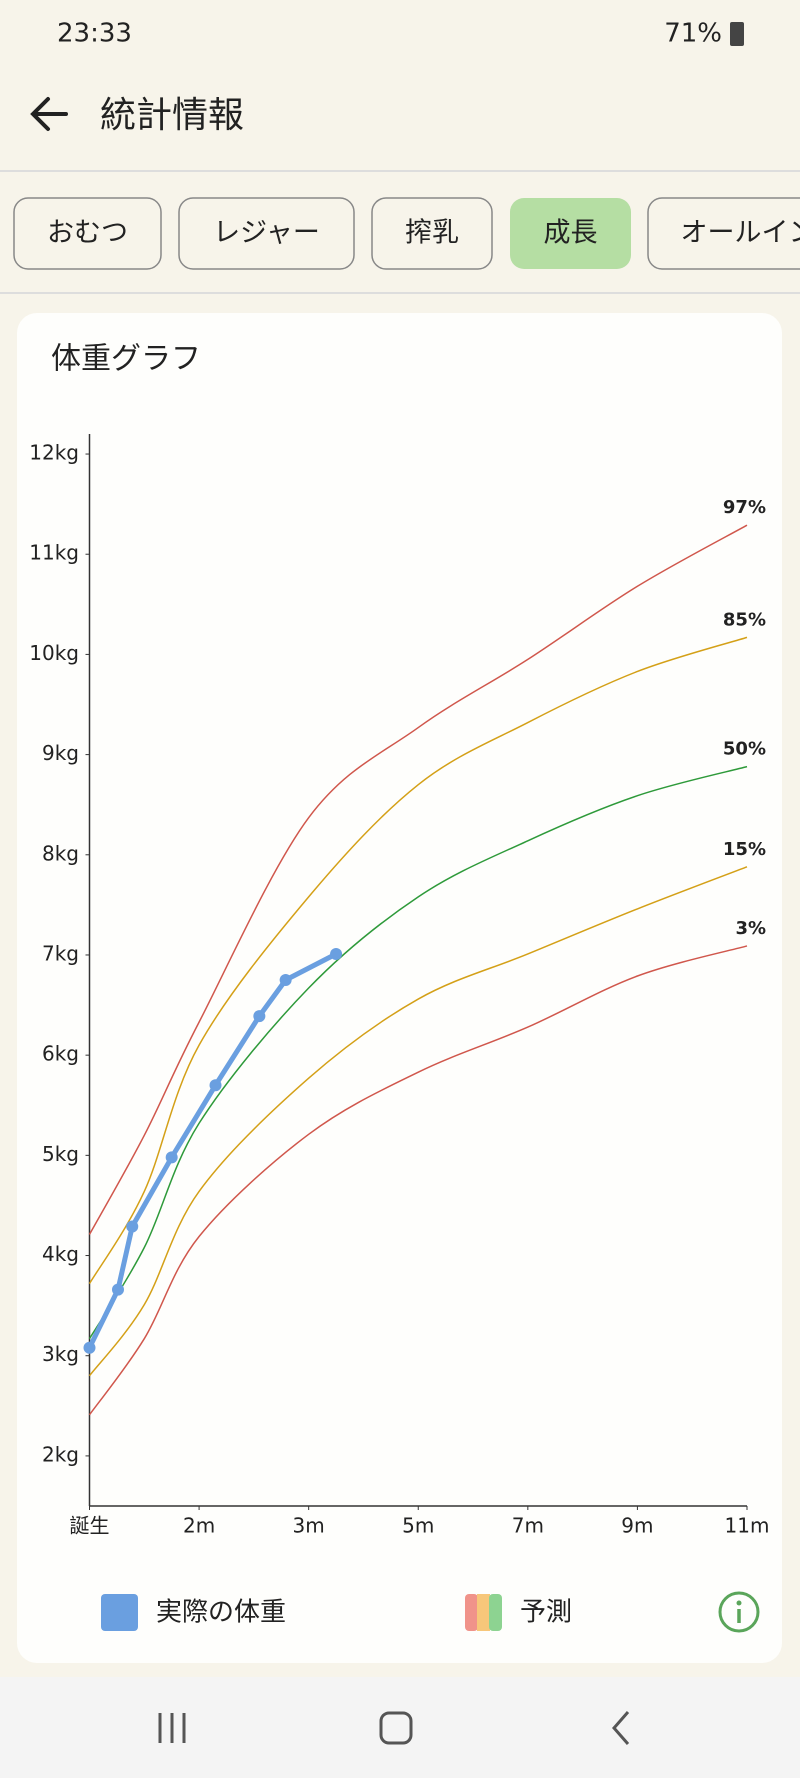 This screenshot has height=1778, width=800. I want to click on legend-label: 実際の体重, so click(221, 1613).